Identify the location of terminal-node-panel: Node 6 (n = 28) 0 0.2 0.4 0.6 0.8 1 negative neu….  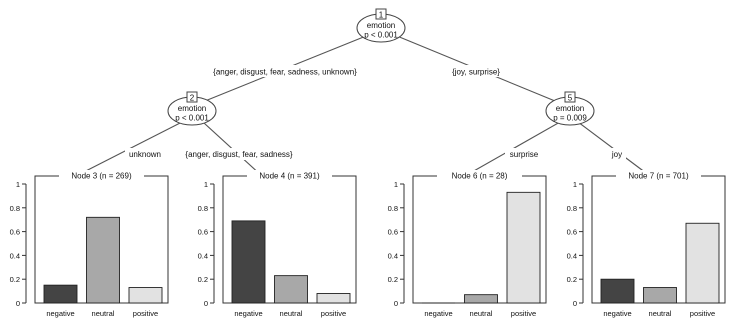
(467, 244).